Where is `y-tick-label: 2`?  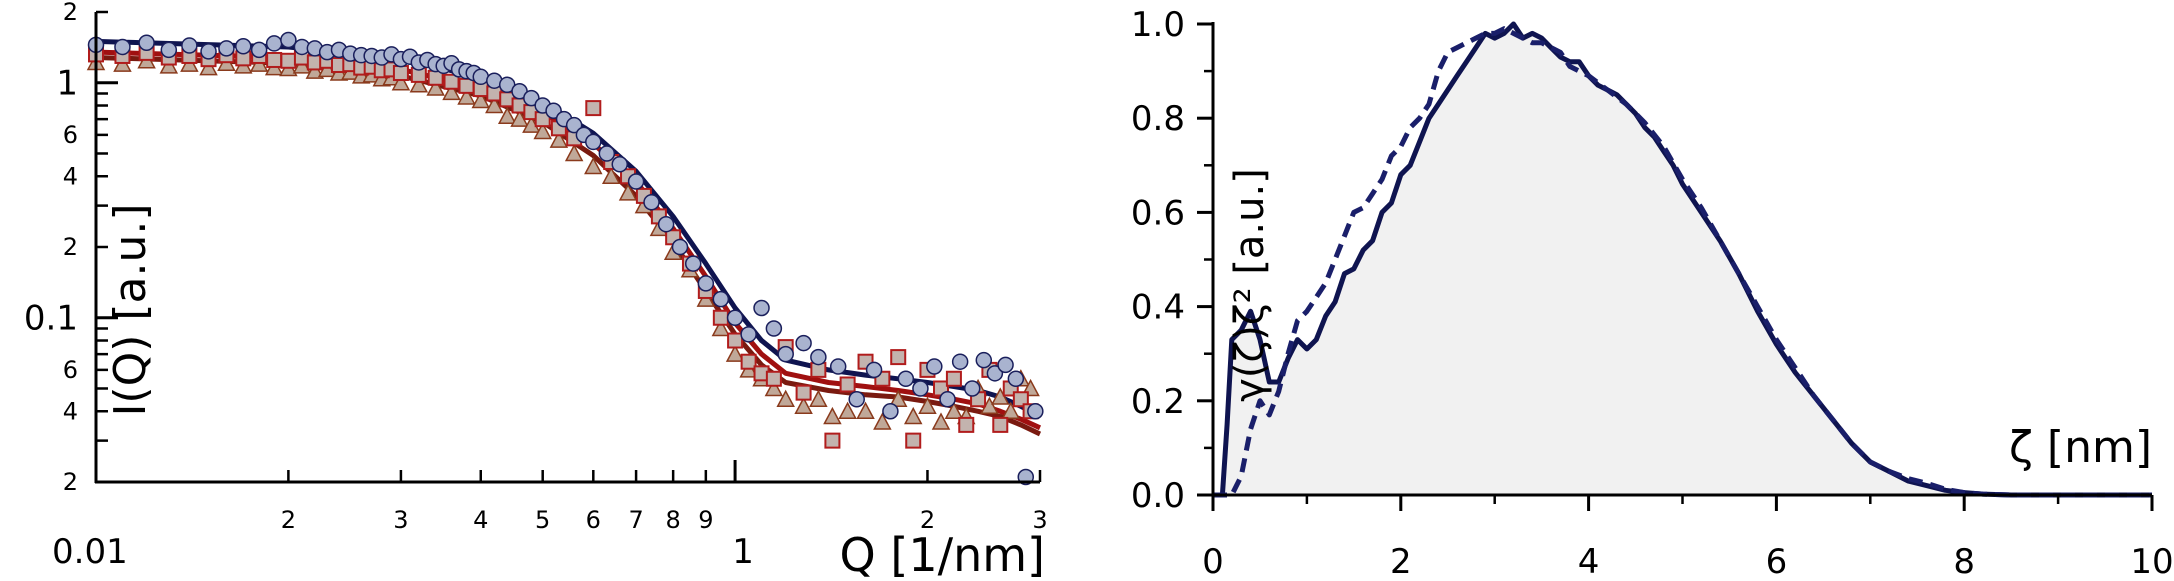 y-tick-label: 2 is located at coordinates (70, 247).